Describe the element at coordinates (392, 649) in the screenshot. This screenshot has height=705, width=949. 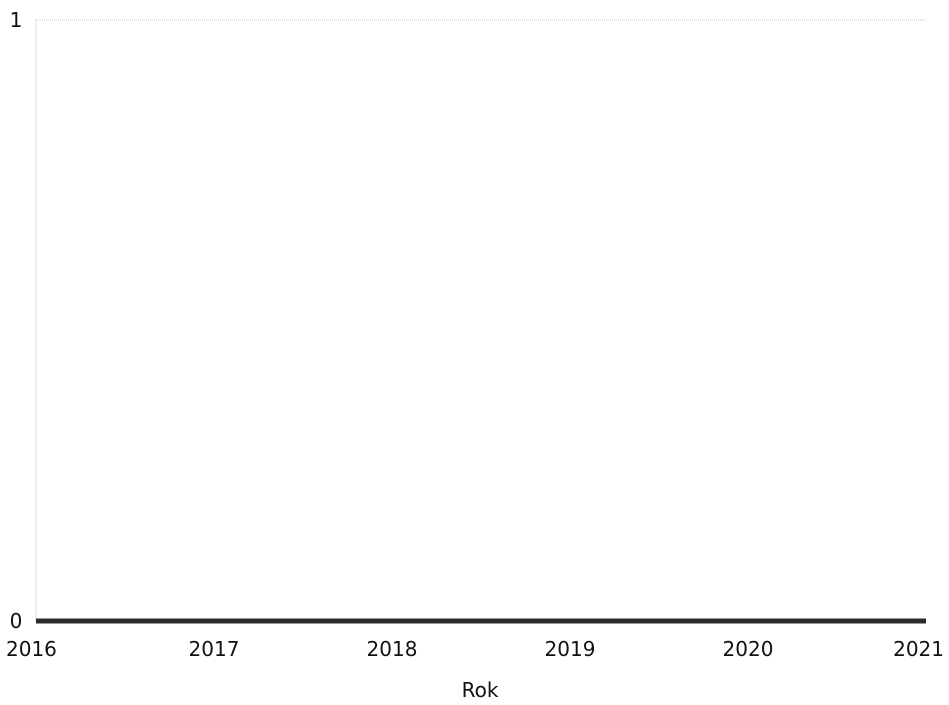
I see `x-tick-label-2018: 2018` at that location.